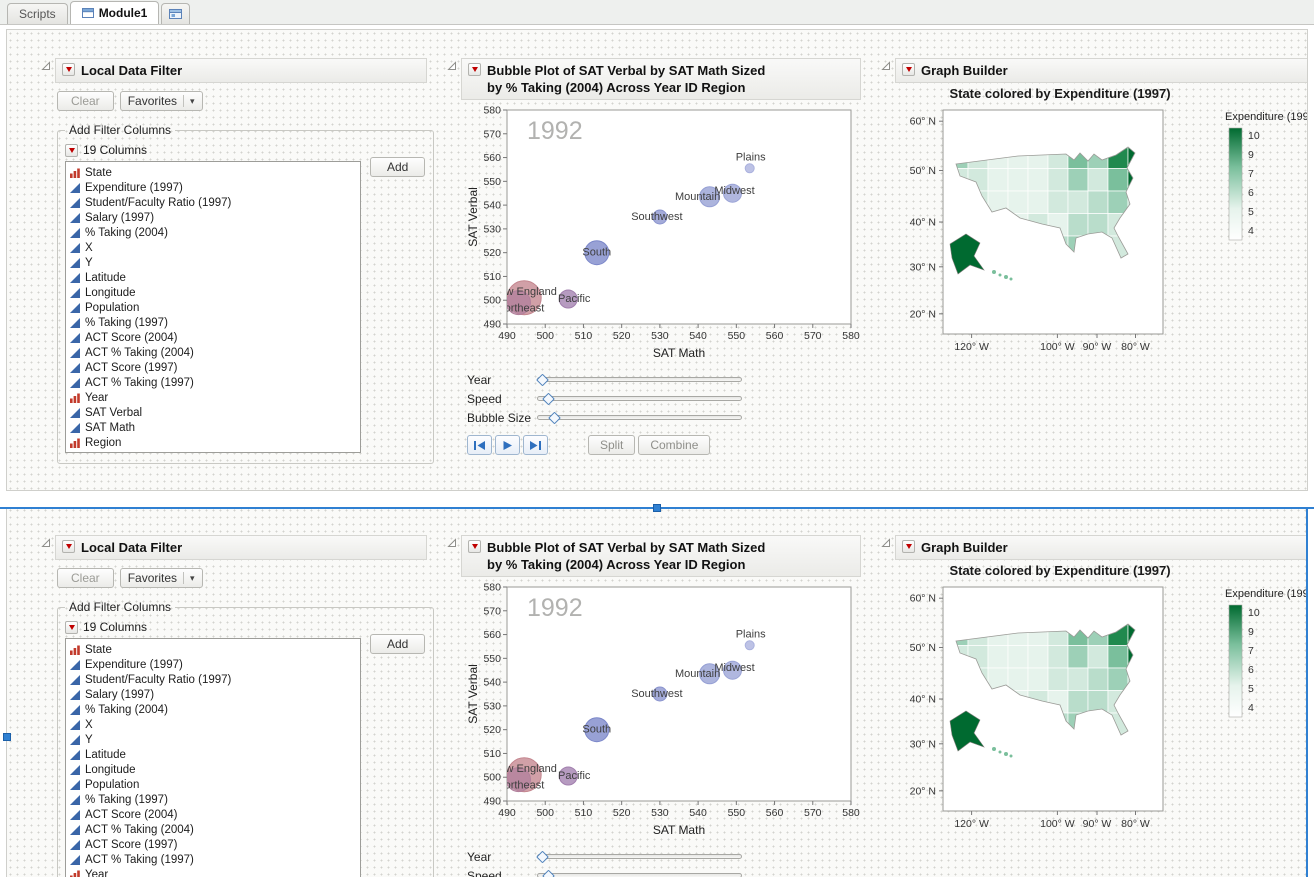 This screenshot has height=877, width=1314. Describe the element at coordinates (1251, 708) in the screenshot. I see `legend-tick: 4` at that location.